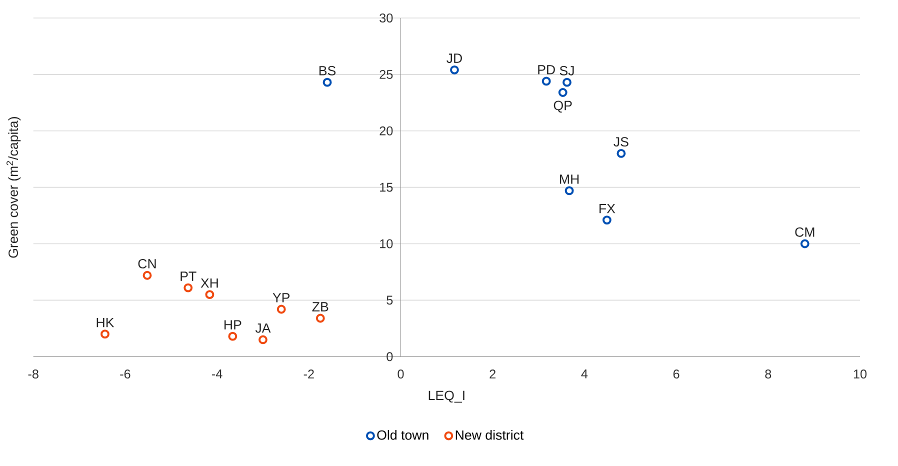 The image size is (898, 466). Describe the element at coordinates (147, 263) in the screenshot. I see `annotation: CN` at that location.